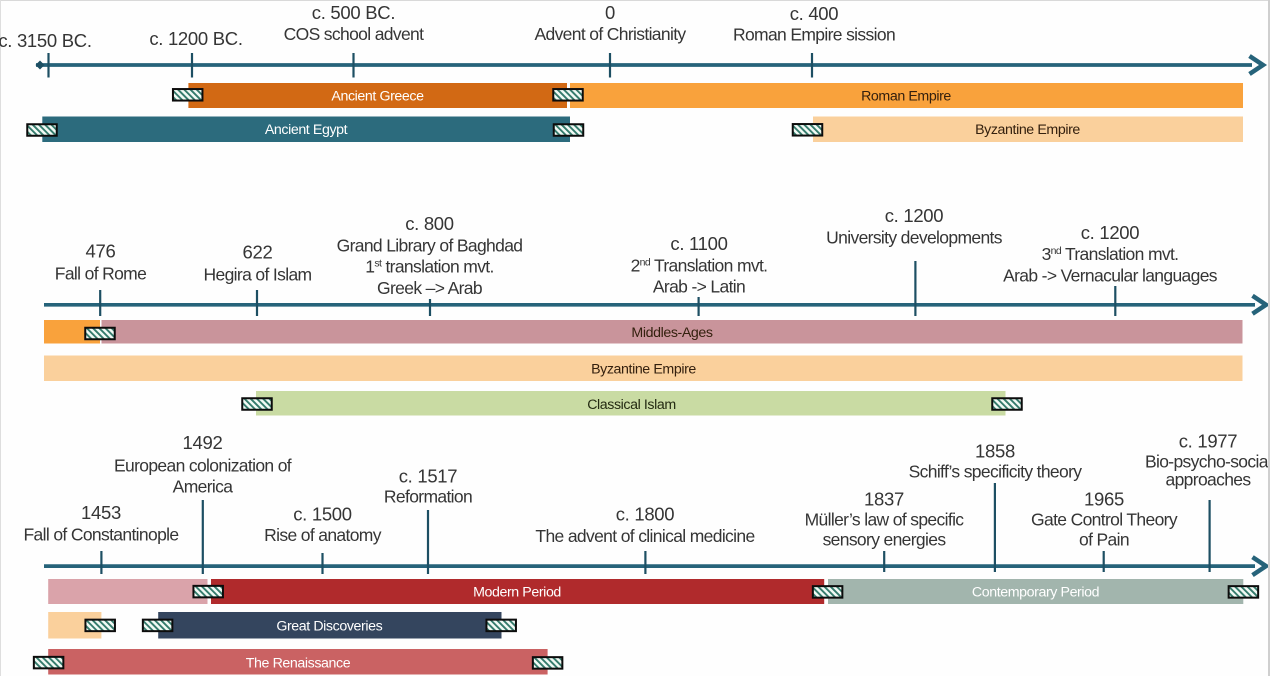  Describe the element at coordinates (814, 13) in the screenshot. I see `svg-text: c. 400` at that location.